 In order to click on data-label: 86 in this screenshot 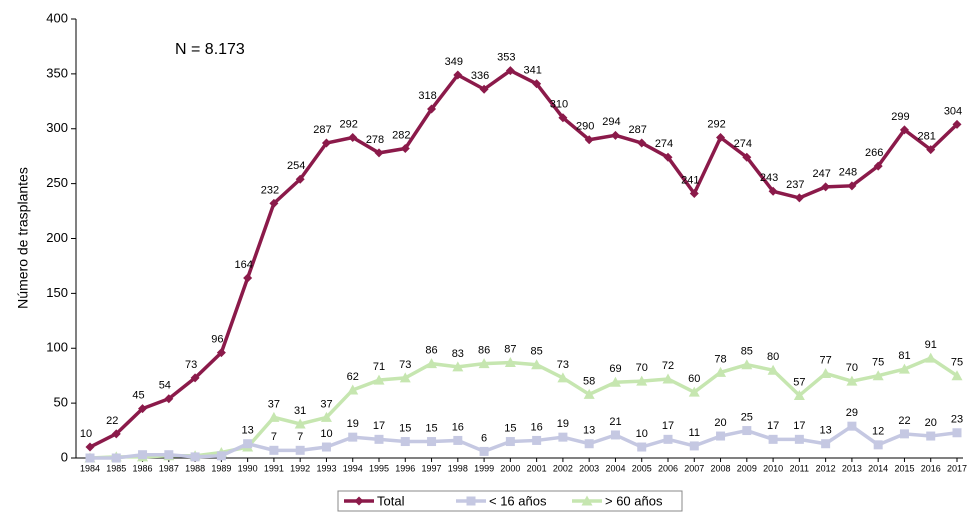, I will do `click(431, 351)`.